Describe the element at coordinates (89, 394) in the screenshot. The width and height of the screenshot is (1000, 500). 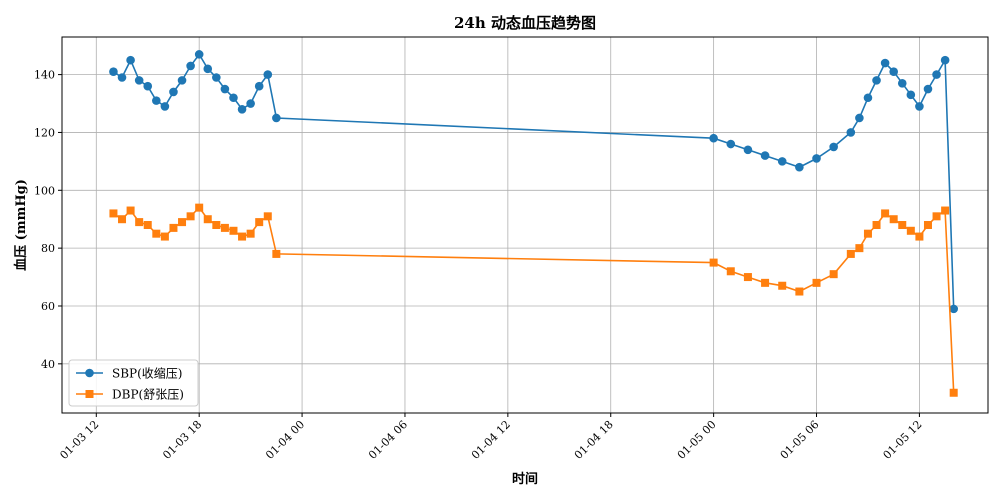
I see `legend-marker-square` at that location.